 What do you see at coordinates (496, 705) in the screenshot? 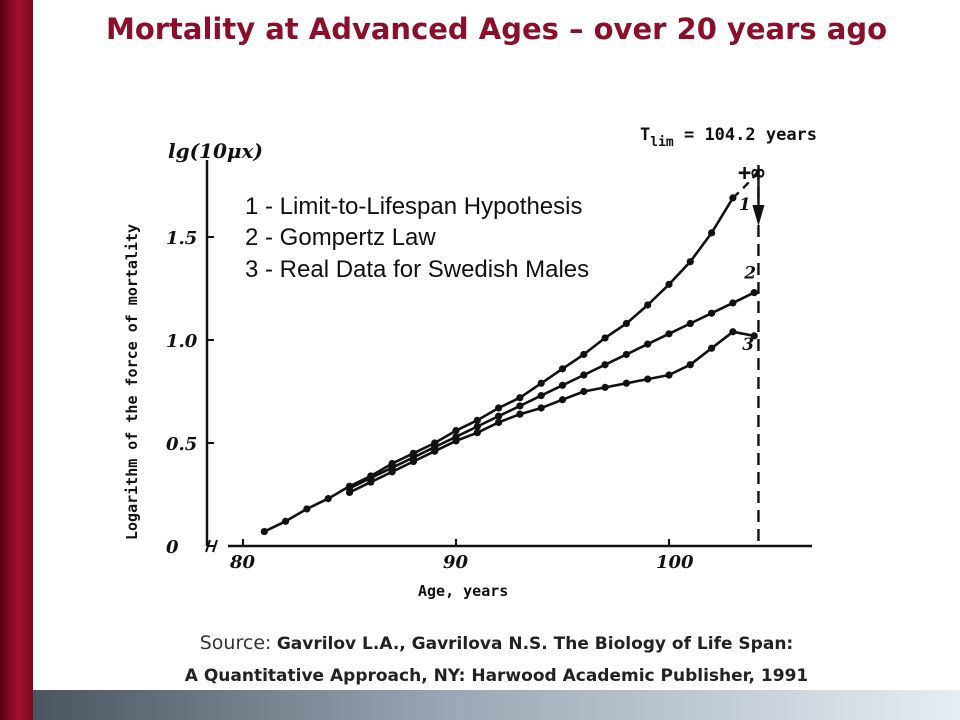
I see `bottom-accent-bar` at bounding box center [496, 705].